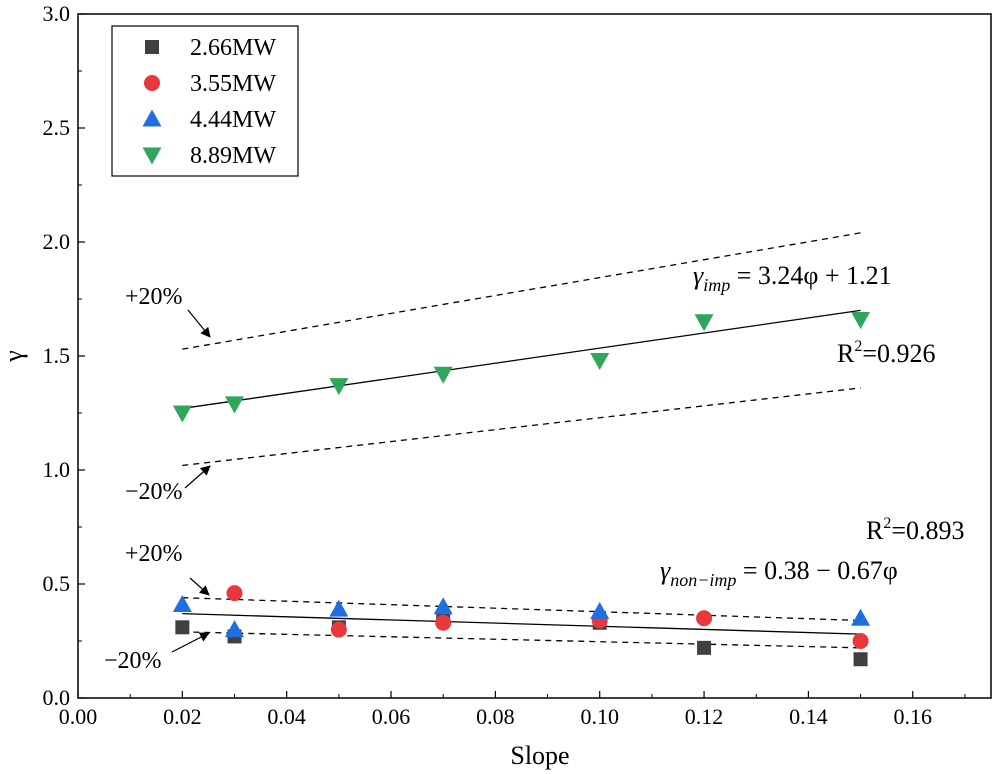 The height and width of the screenshot is (774, 1005). I want to click on x-axis-title: Slope, so click(539, 755).